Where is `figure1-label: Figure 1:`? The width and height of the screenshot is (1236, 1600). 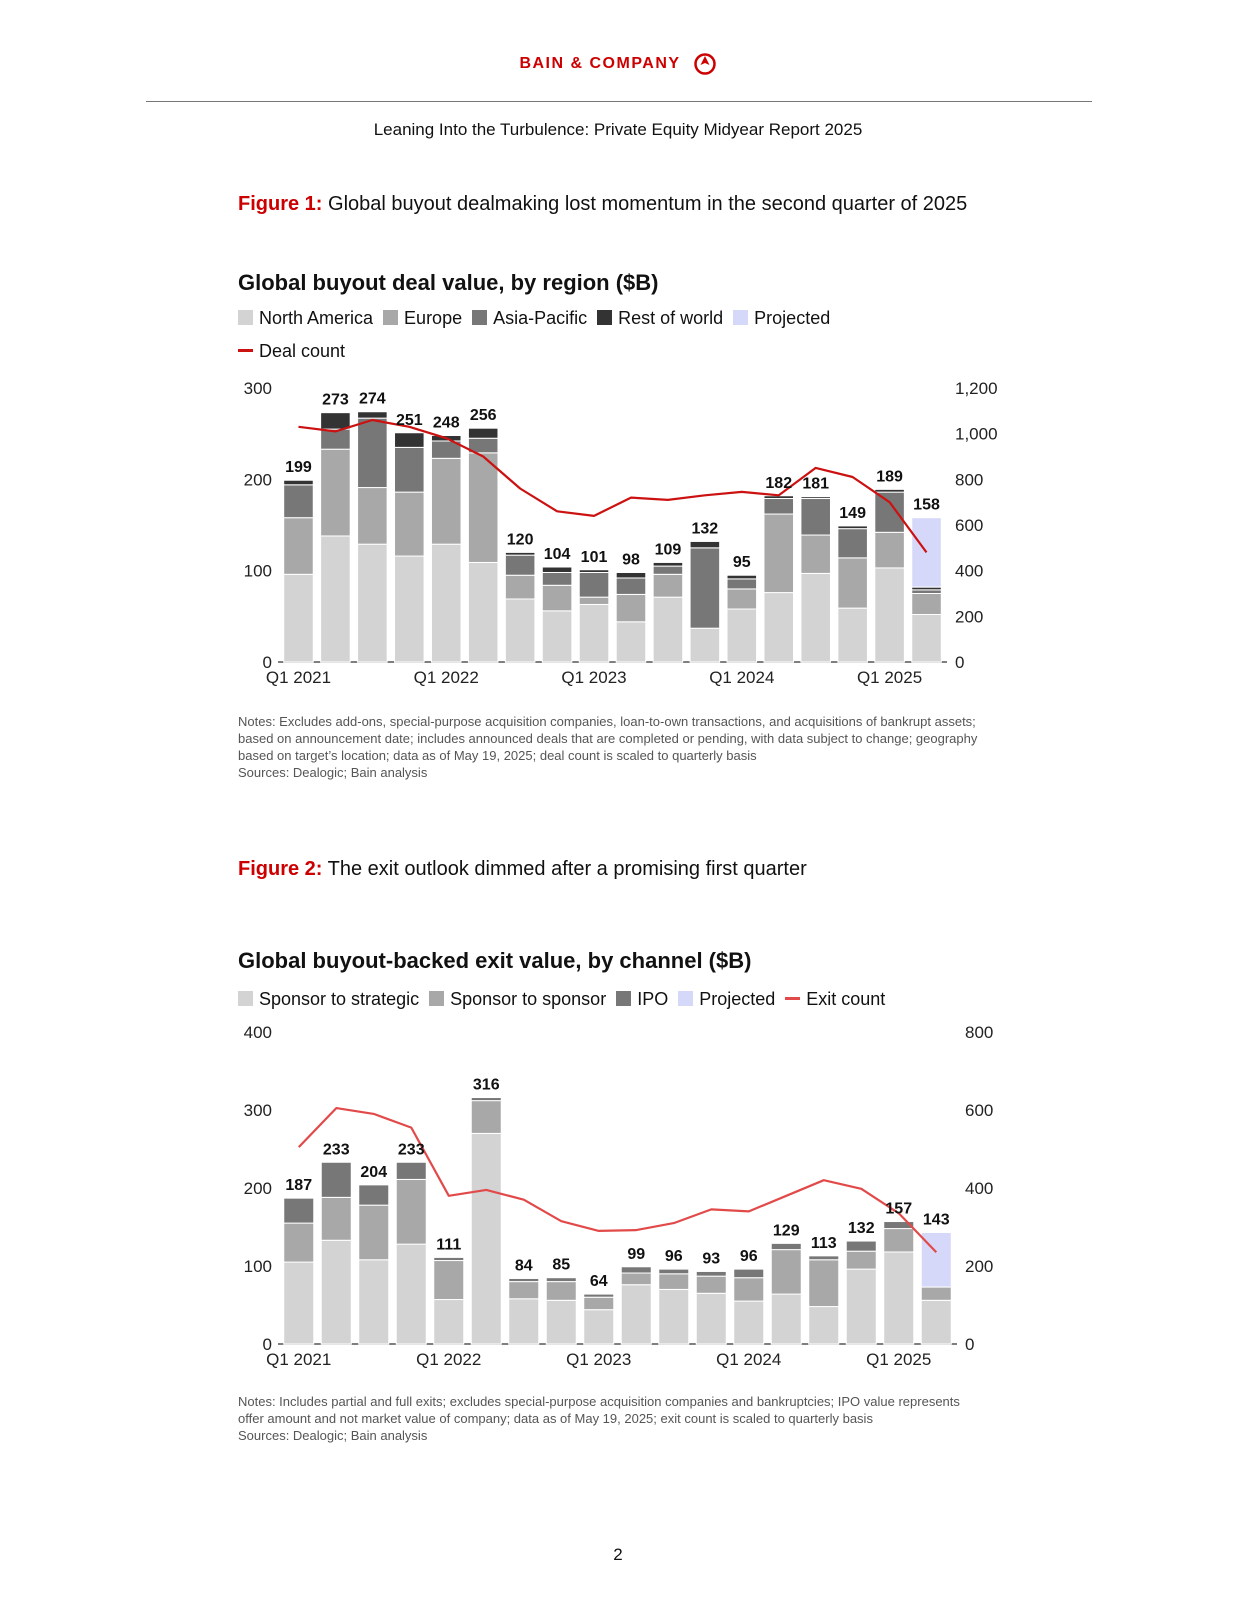
figure1-label: Figure 1: is located at coordinates (280, 204).